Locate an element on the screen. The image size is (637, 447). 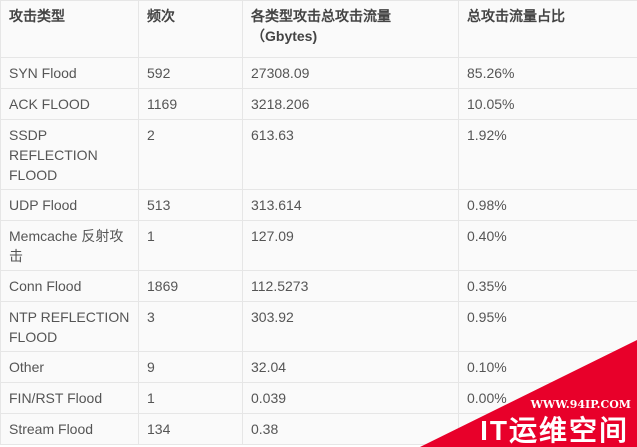
table-row: FIN/RST Flood 1 0.039 0.00% is located at coordinates (318, 398).